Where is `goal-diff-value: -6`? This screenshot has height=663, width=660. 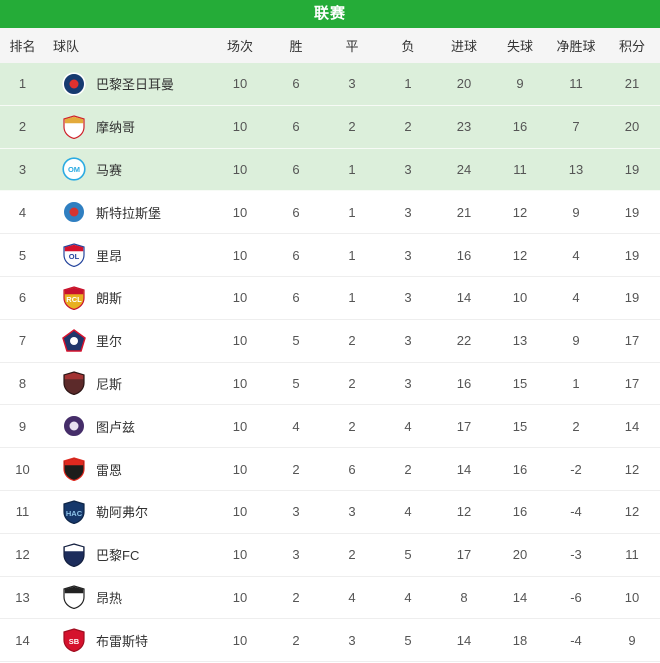
goal-diff-value: -6 is located at coordinates (576, 597).